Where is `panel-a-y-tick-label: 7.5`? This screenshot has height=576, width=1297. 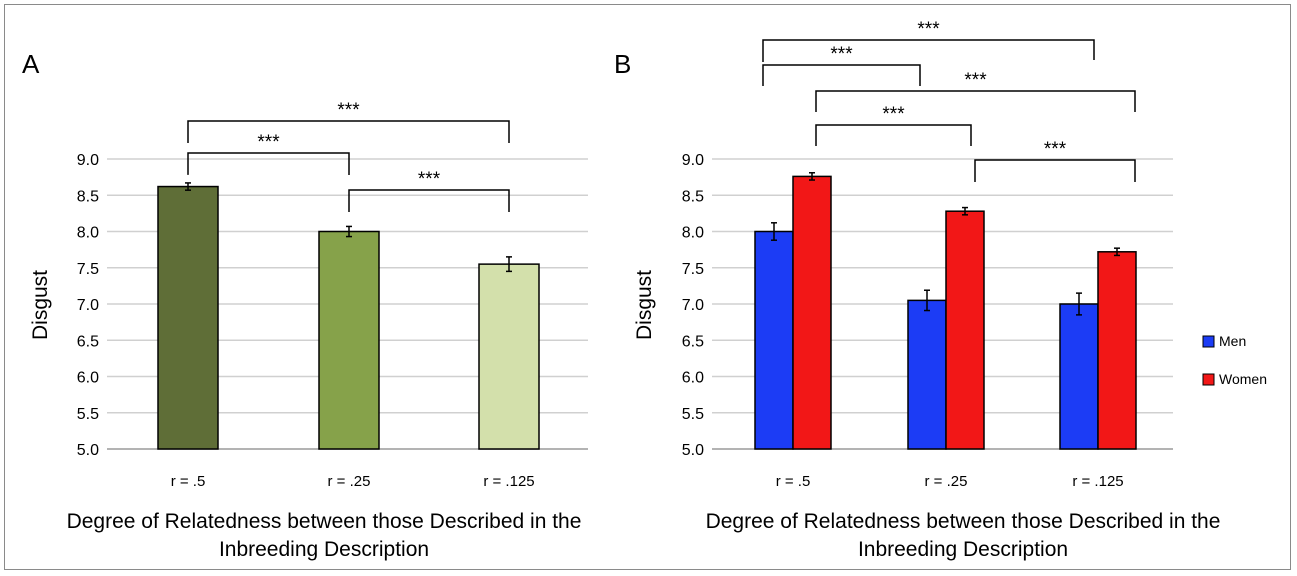 panel-a-y-tick-label: 7.5 is located at coordinates (88, 269).